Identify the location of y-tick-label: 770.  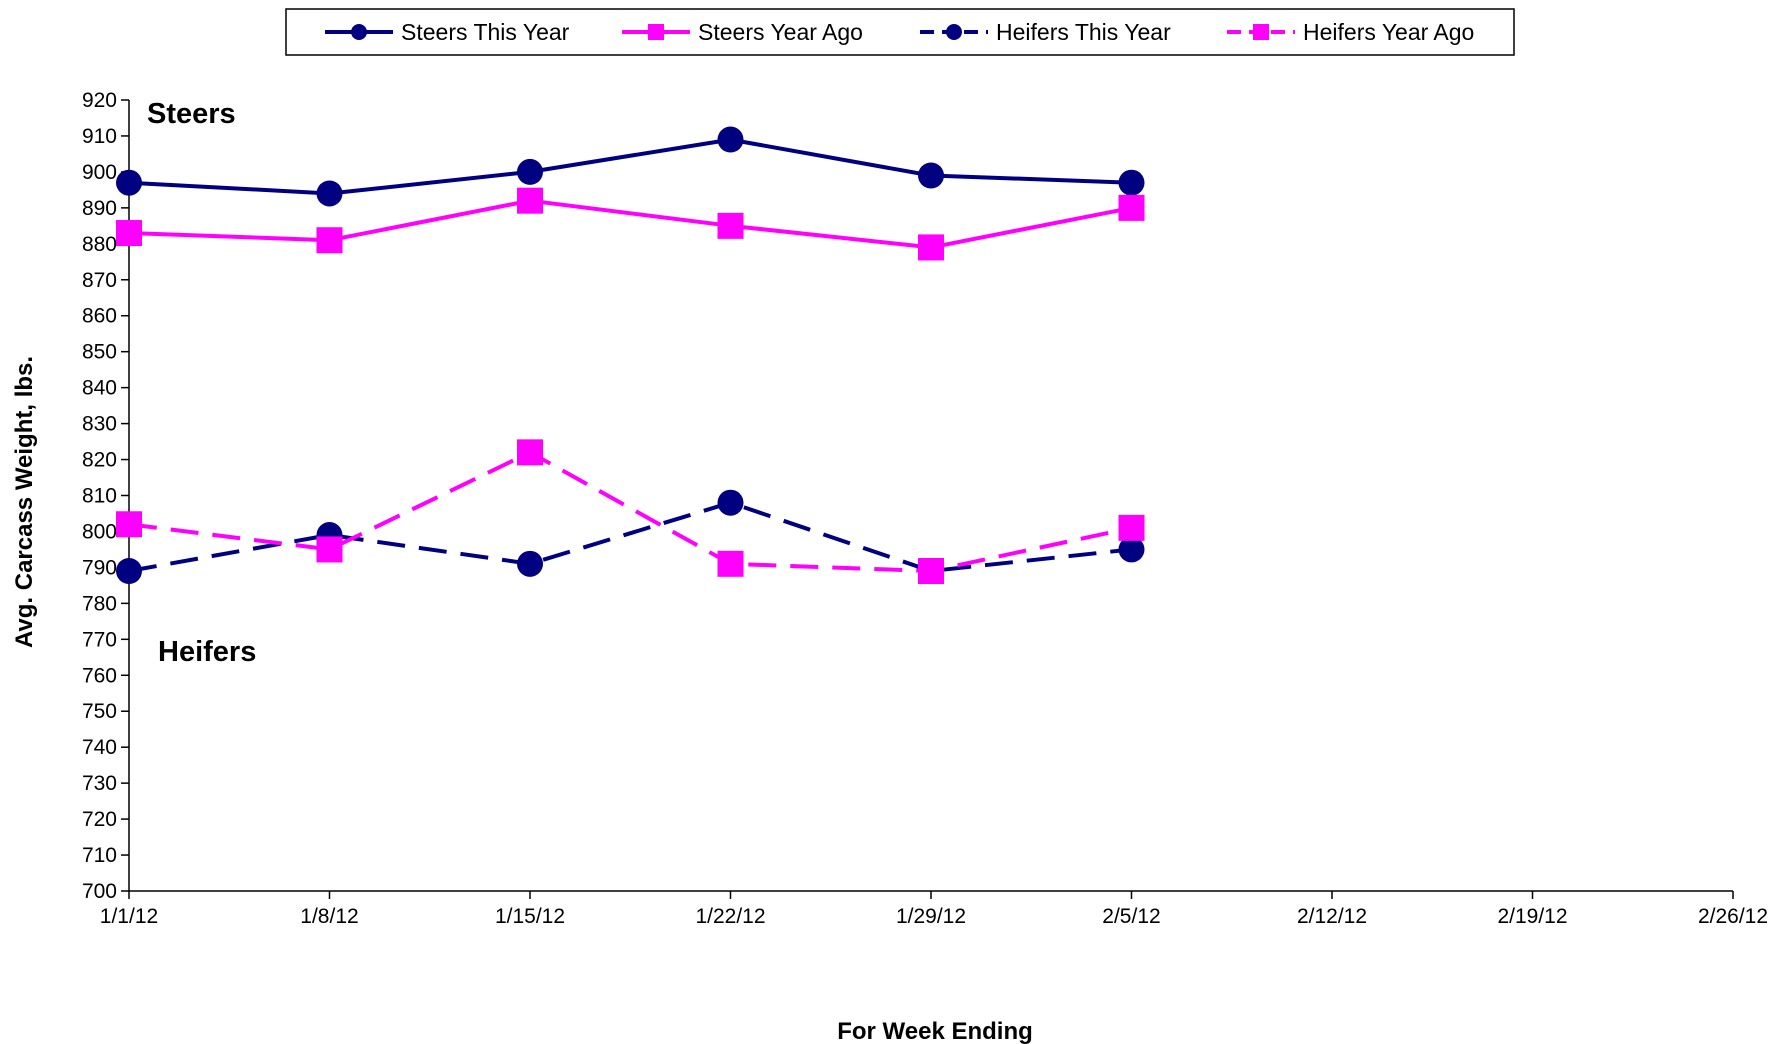
(99, 639).